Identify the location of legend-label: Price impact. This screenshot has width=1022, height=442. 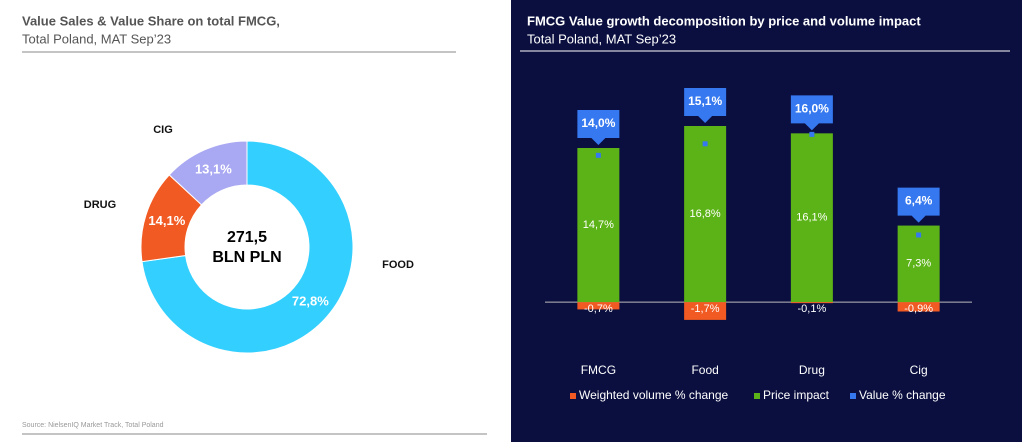
(796, 395).